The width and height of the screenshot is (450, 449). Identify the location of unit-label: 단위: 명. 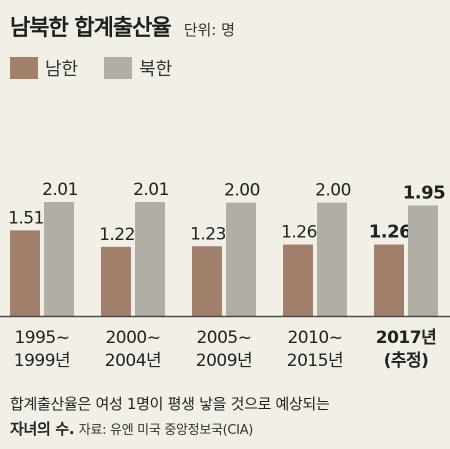
(209, 30).